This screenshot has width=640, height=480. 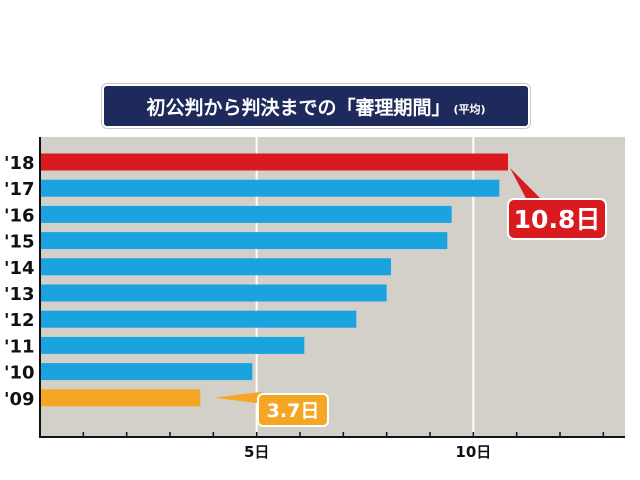 What do you see at coordinates (19, 399) in the screenshot?
I see `category-label-9: '09` at bounding box center [19, 399].